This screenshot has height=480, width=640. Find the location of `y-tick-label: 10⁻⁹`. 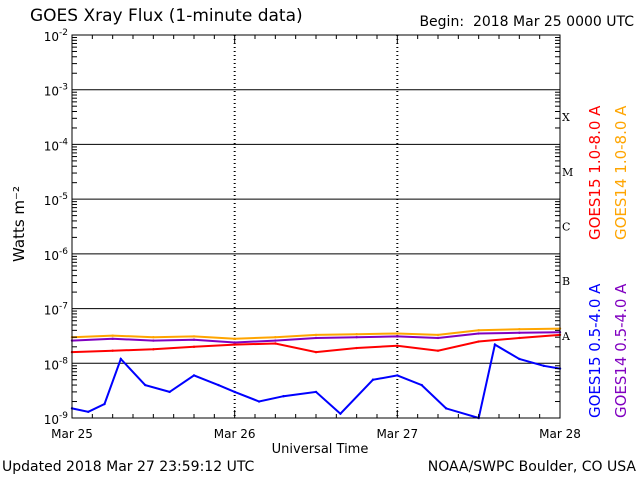

y-tick-label: 10⁻⁹ is located at coordinates (56, 419).